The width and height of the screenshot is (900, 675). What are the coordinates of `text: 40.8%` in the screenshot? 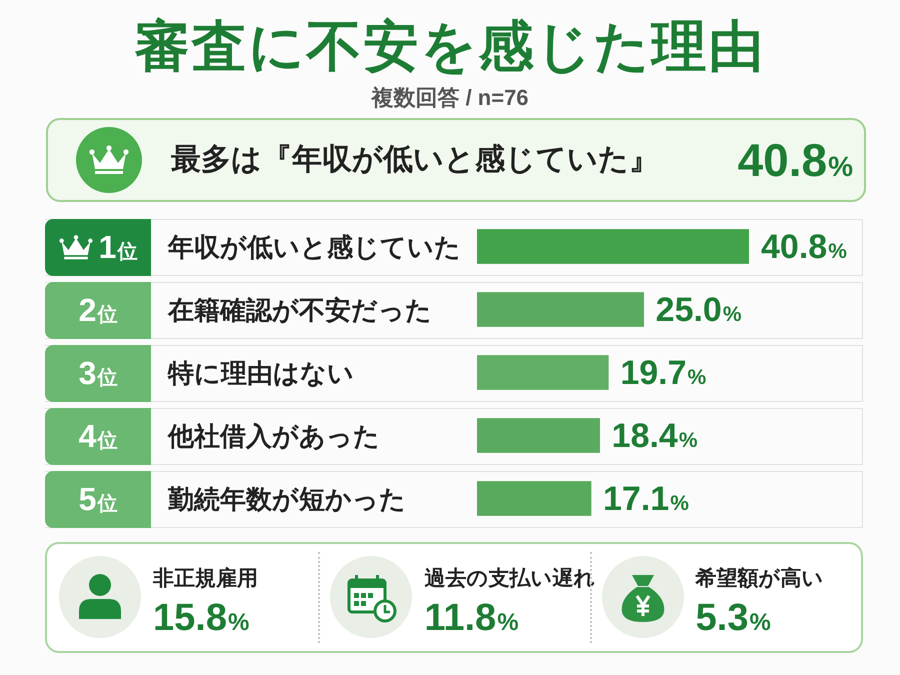 It's located at (795, 160).